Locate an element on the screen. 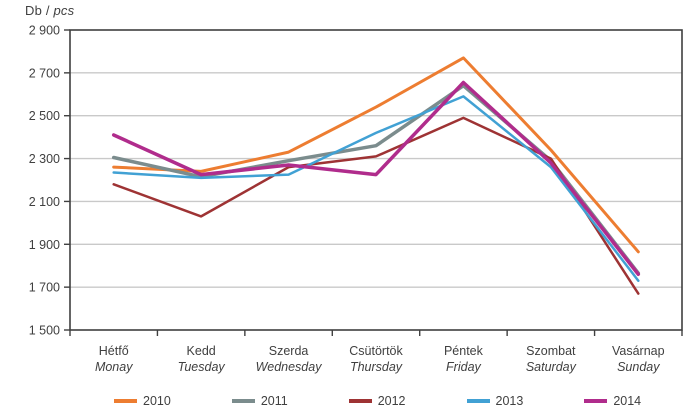 This screenshot has height=420, width=700. legend-item-2012: 2012 is located at coordinates (377, 401).